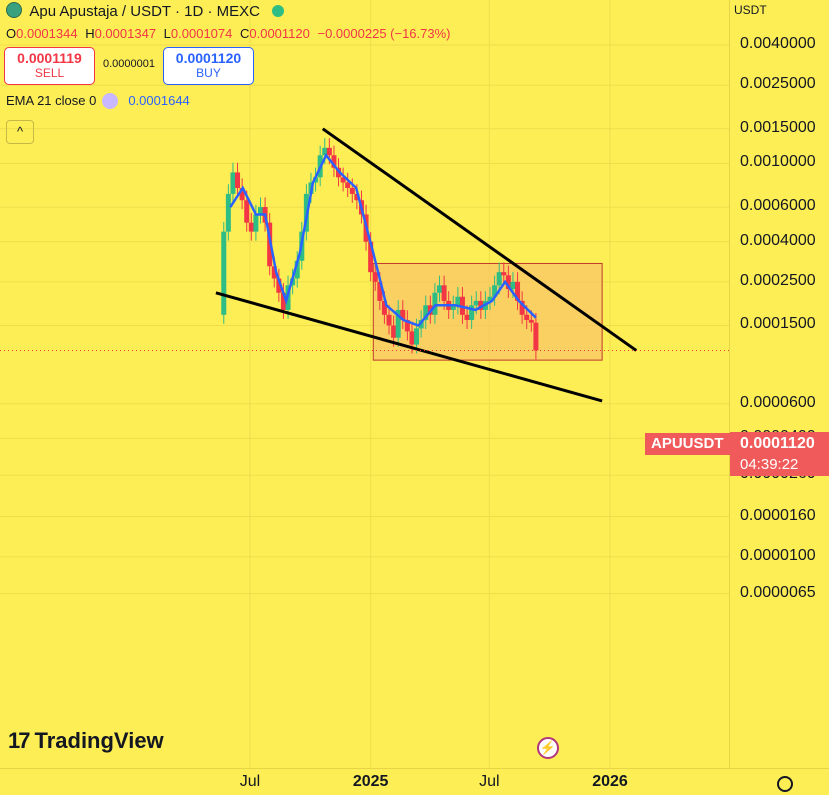  What do you see at coordinates (687, 444) in the screenshot?
I see `symbol-tag: APUUSDT` at bounding box center [687, 444].